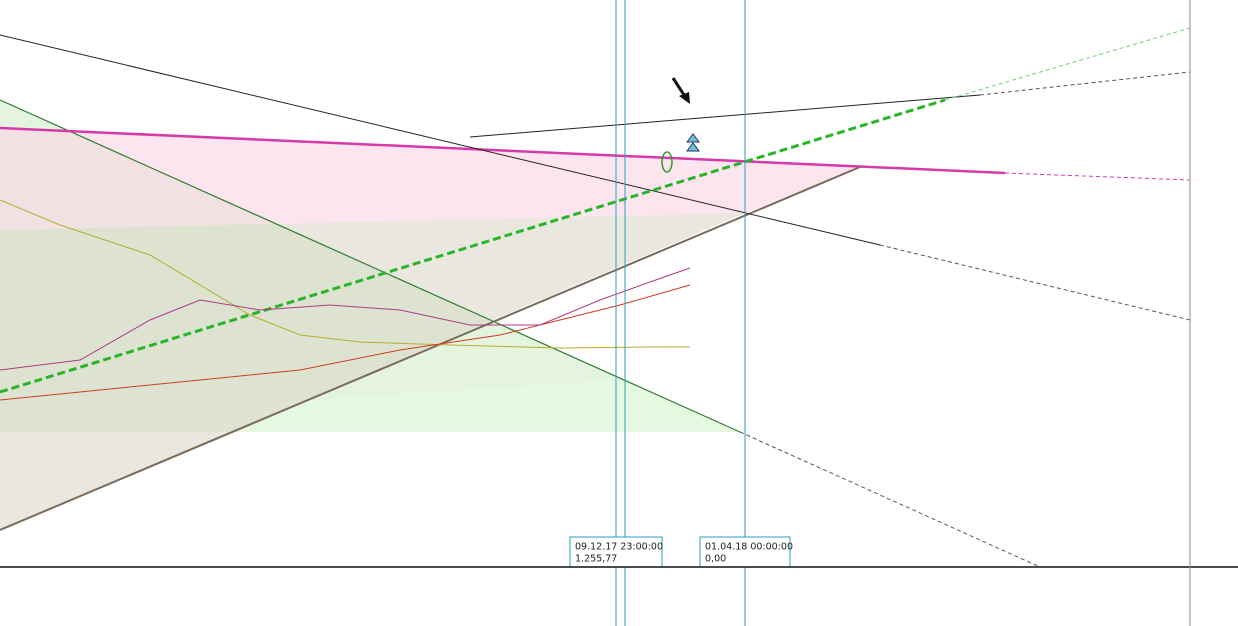 The image size is (1238, 626). Describe the element at coordinates (715, 559) in the screenshot. I see `annotation: 0,00` at that location.